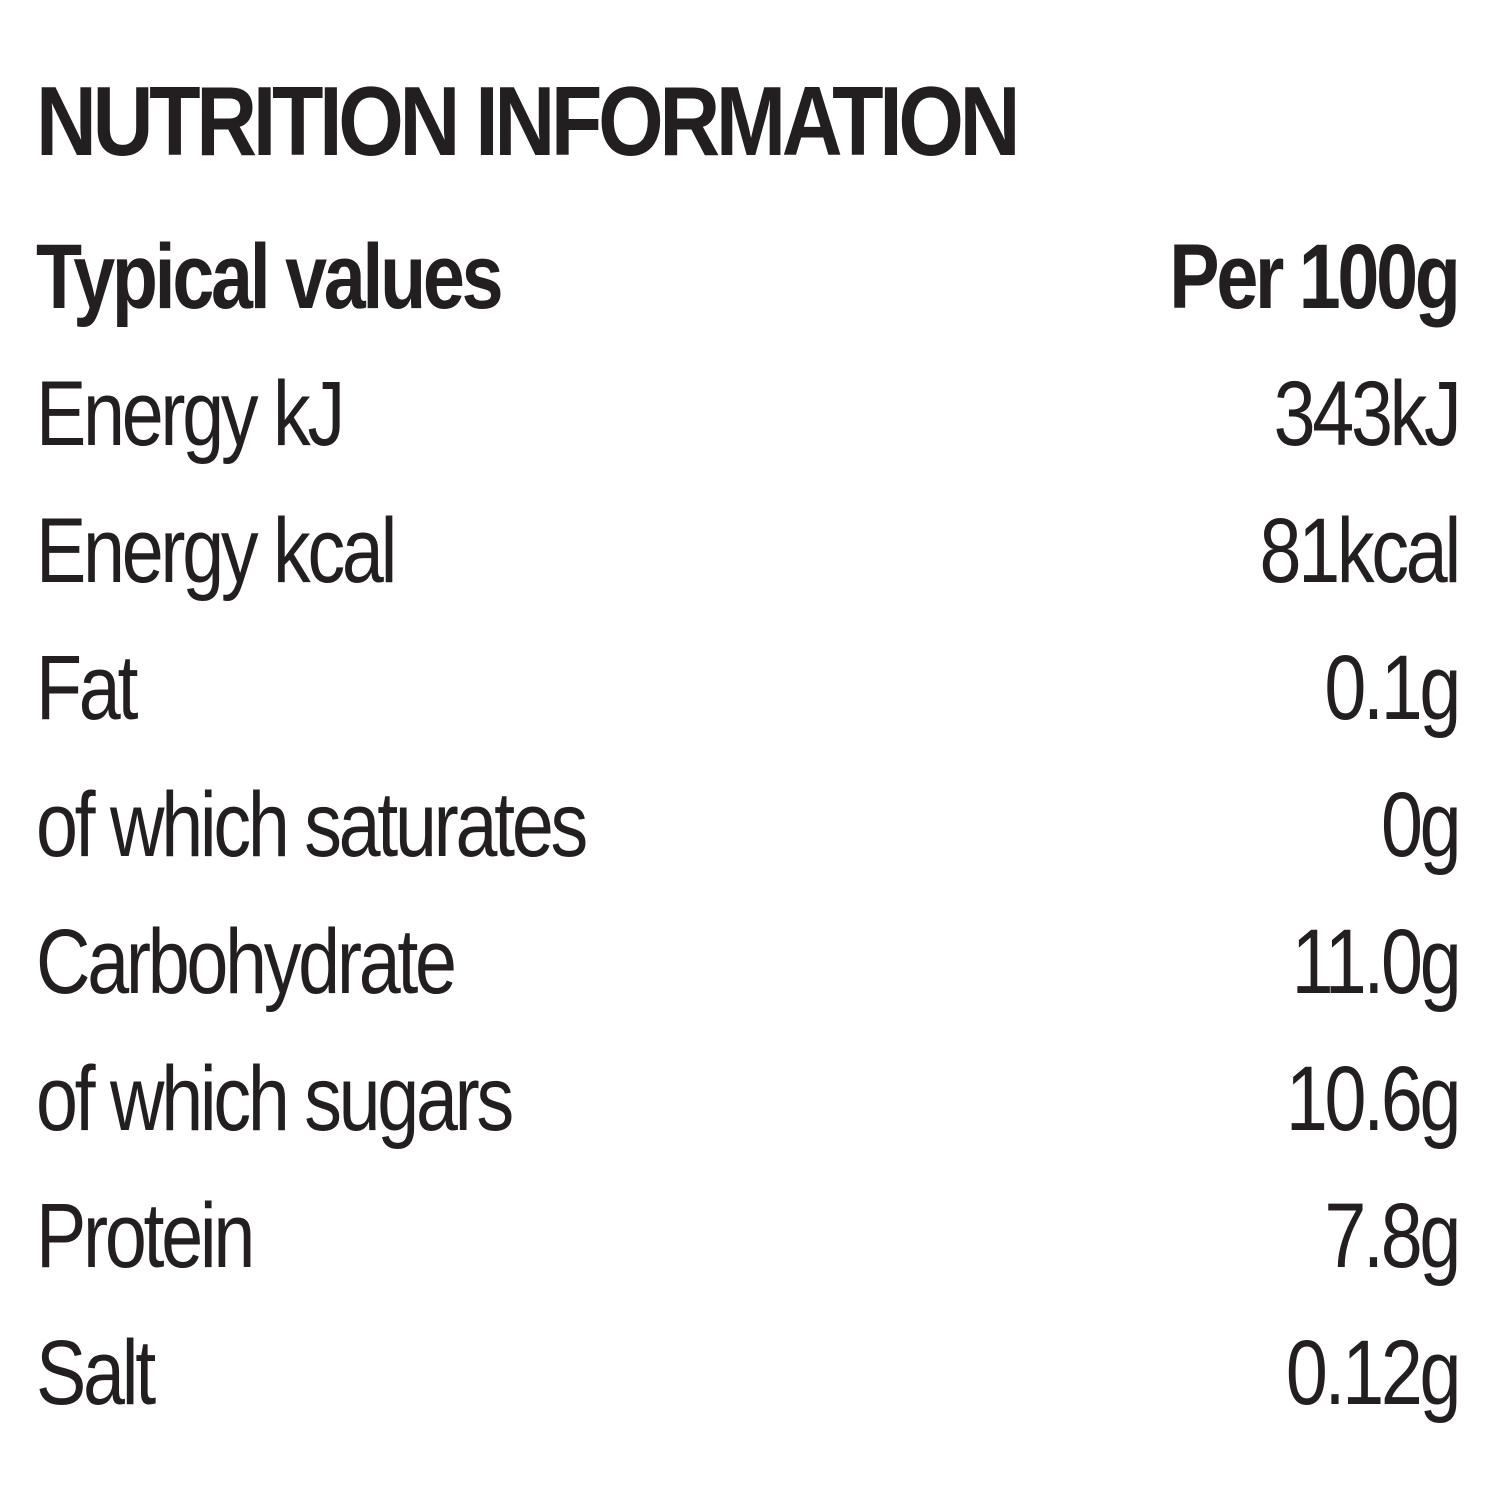  I want to click on nutrient-value: 343kJ, so click(1367, 413).